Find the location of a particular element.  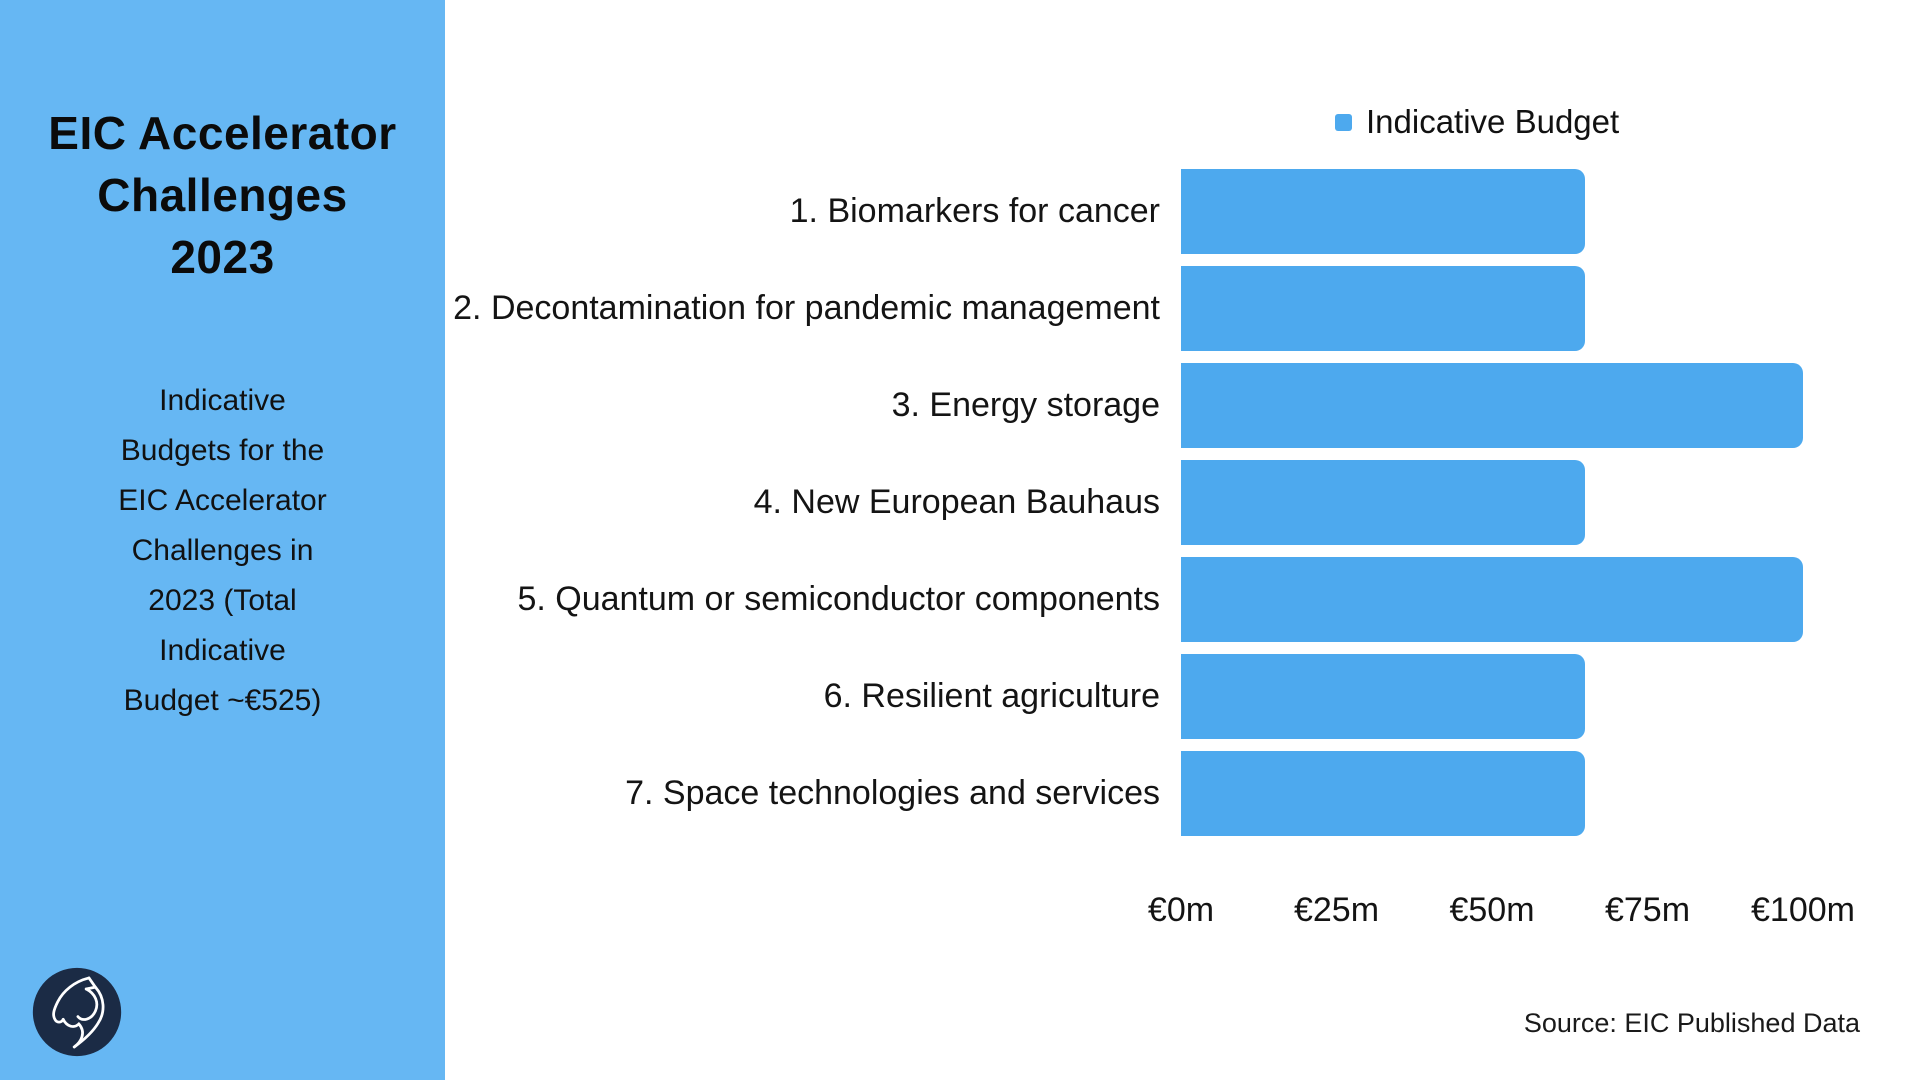

bar-row: 3. Energy storage is located at coordinates (905, 405).